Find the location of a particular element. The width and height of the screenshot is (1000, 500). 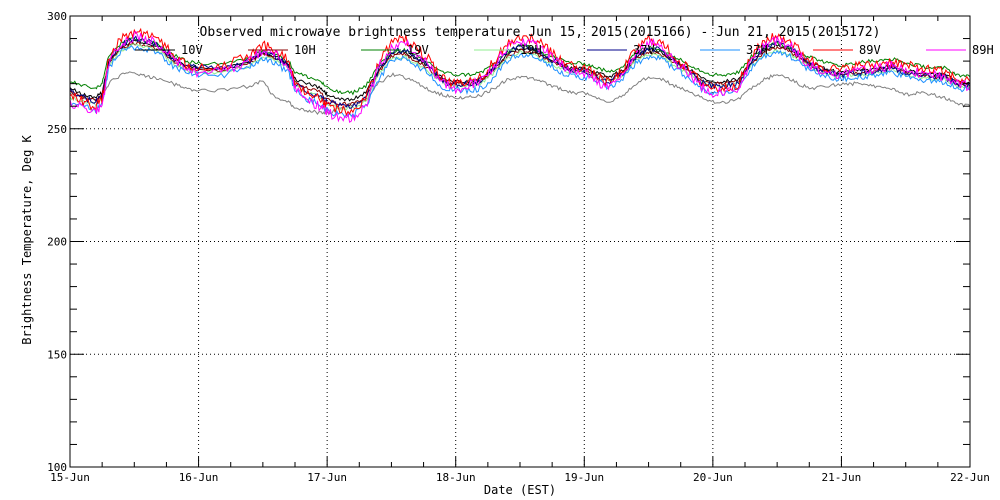

legend-label-89v: 89V is located at coordinates (870, 50).